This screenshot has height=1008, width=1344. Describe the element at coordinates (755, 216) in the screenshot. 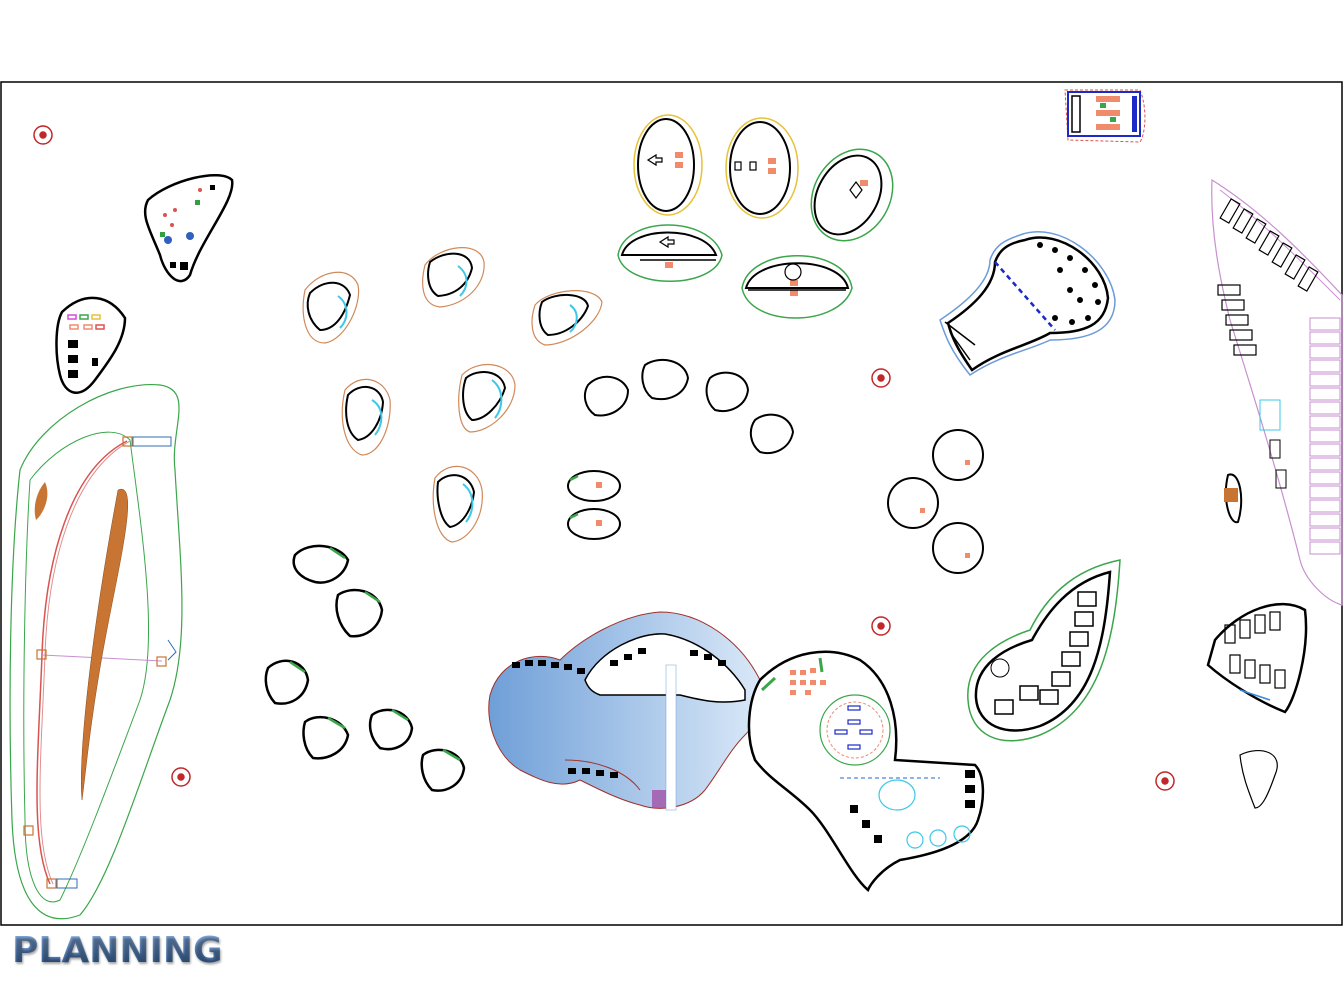

I see `pavilion-cluster` at that location.